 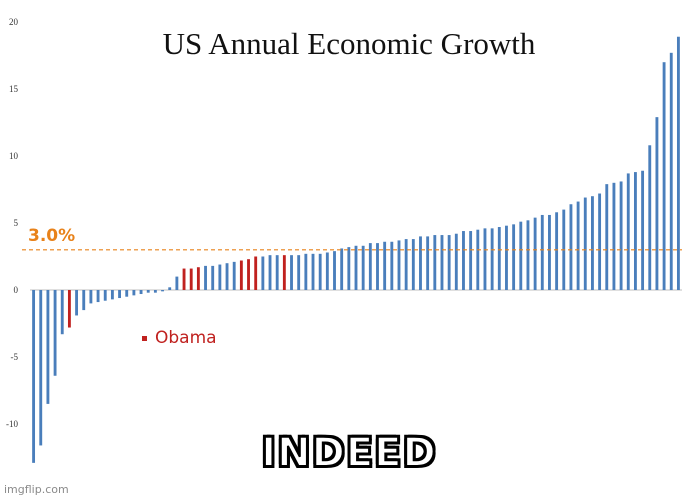 I want to click on legend: Obama, so click(x=179, y=338).